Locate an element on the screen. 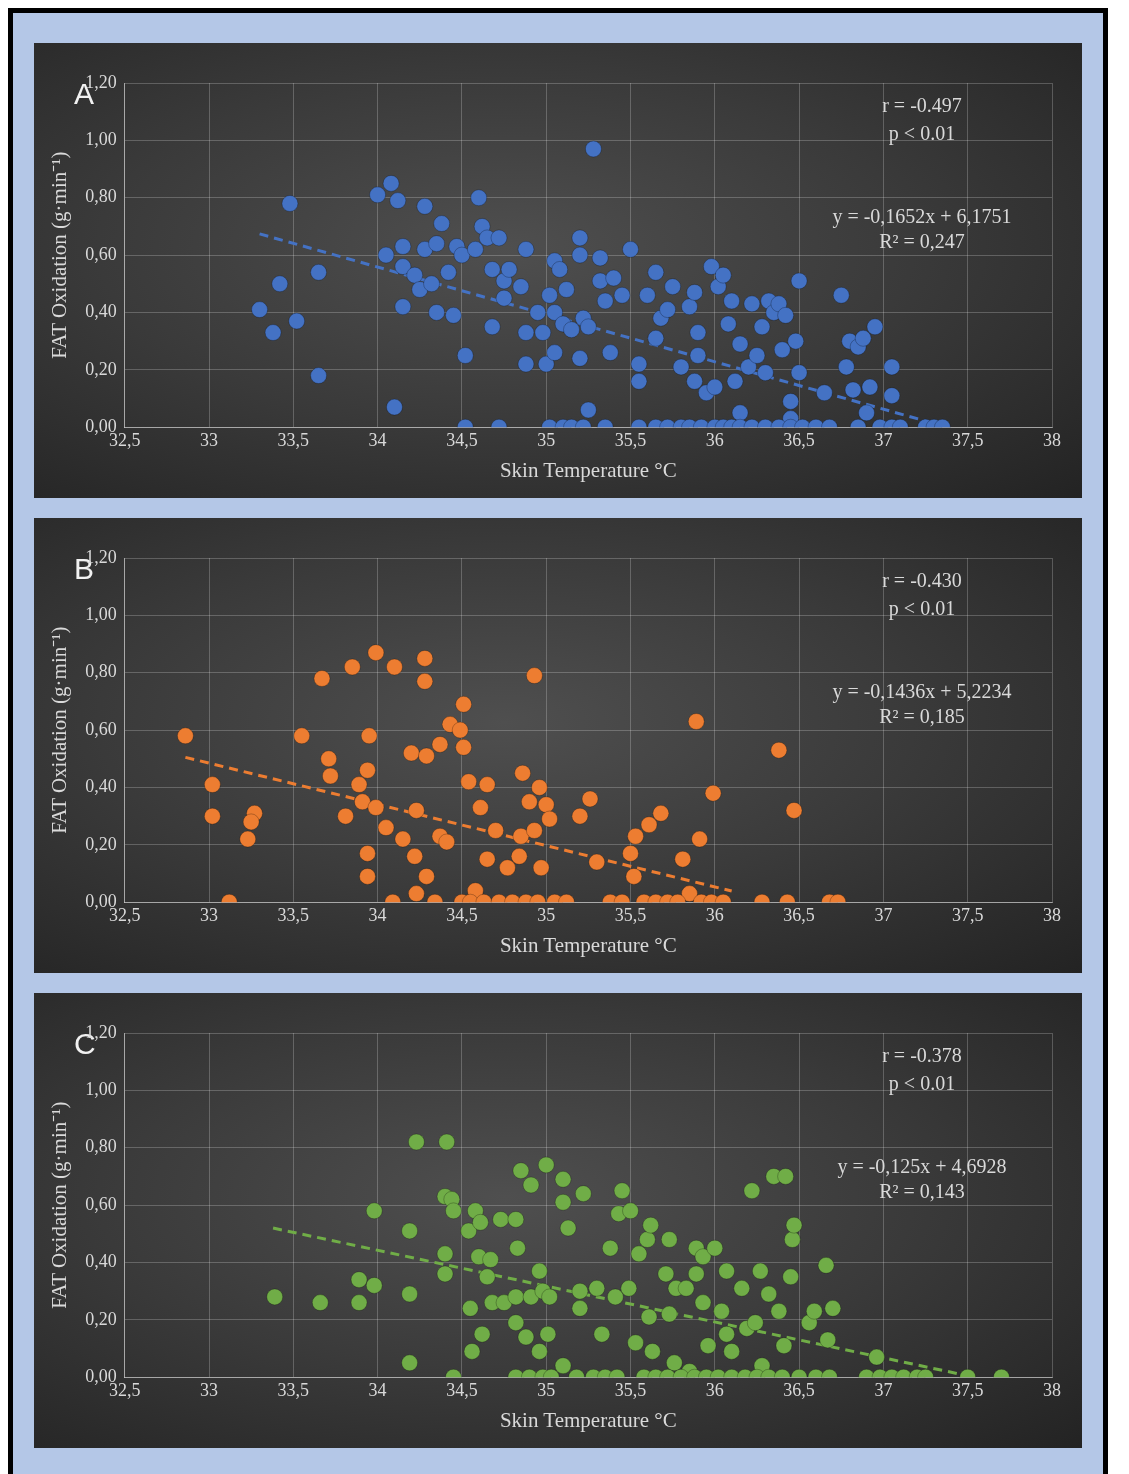 Image resolution: width=1129 pixels, height=1474 pixels. annotation: R² = 0,247 is located at coordinates (922, 241).